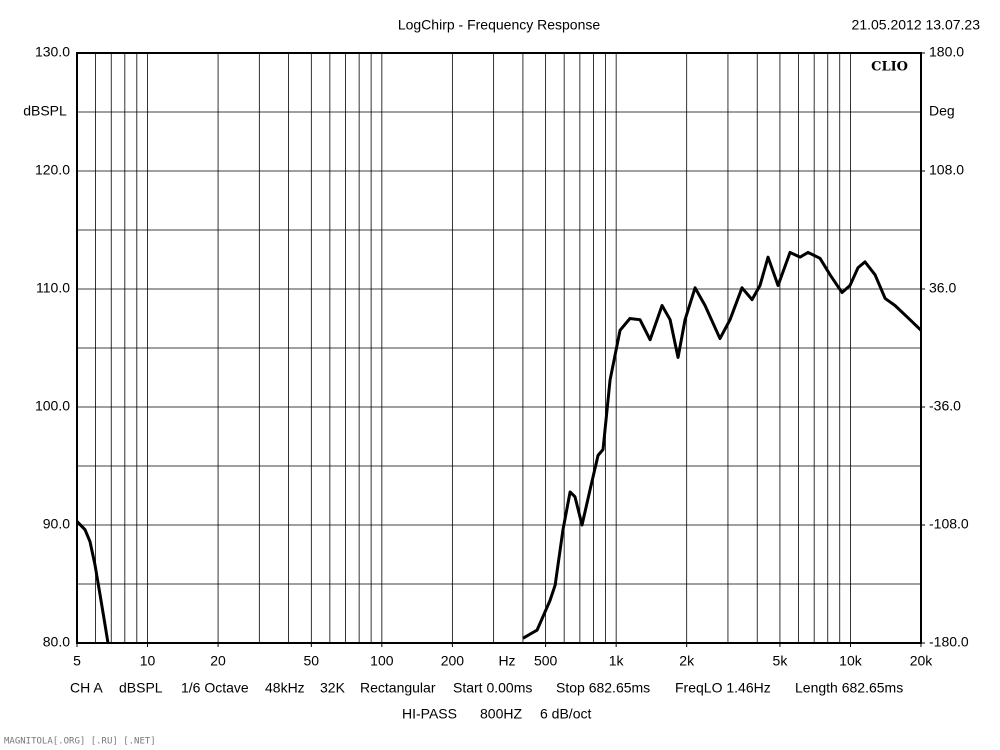  What do you see at coordinates (922, 661) in the screenshot?
I see `x-tick-label: 20k` at bounding box center [922, 661].